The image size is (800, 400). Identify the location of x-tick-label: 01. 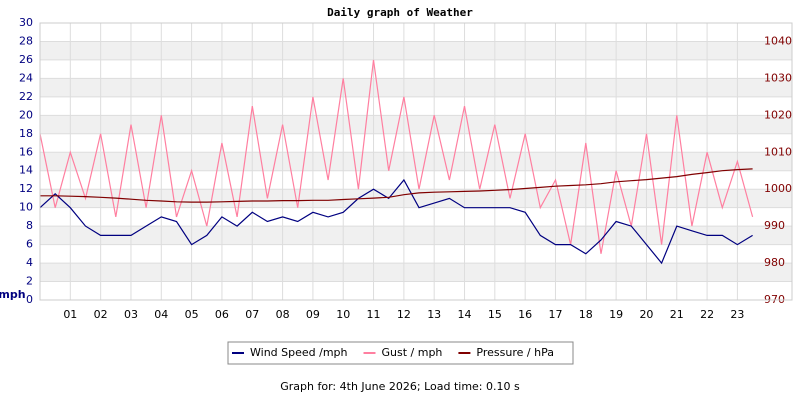
(70, 314).